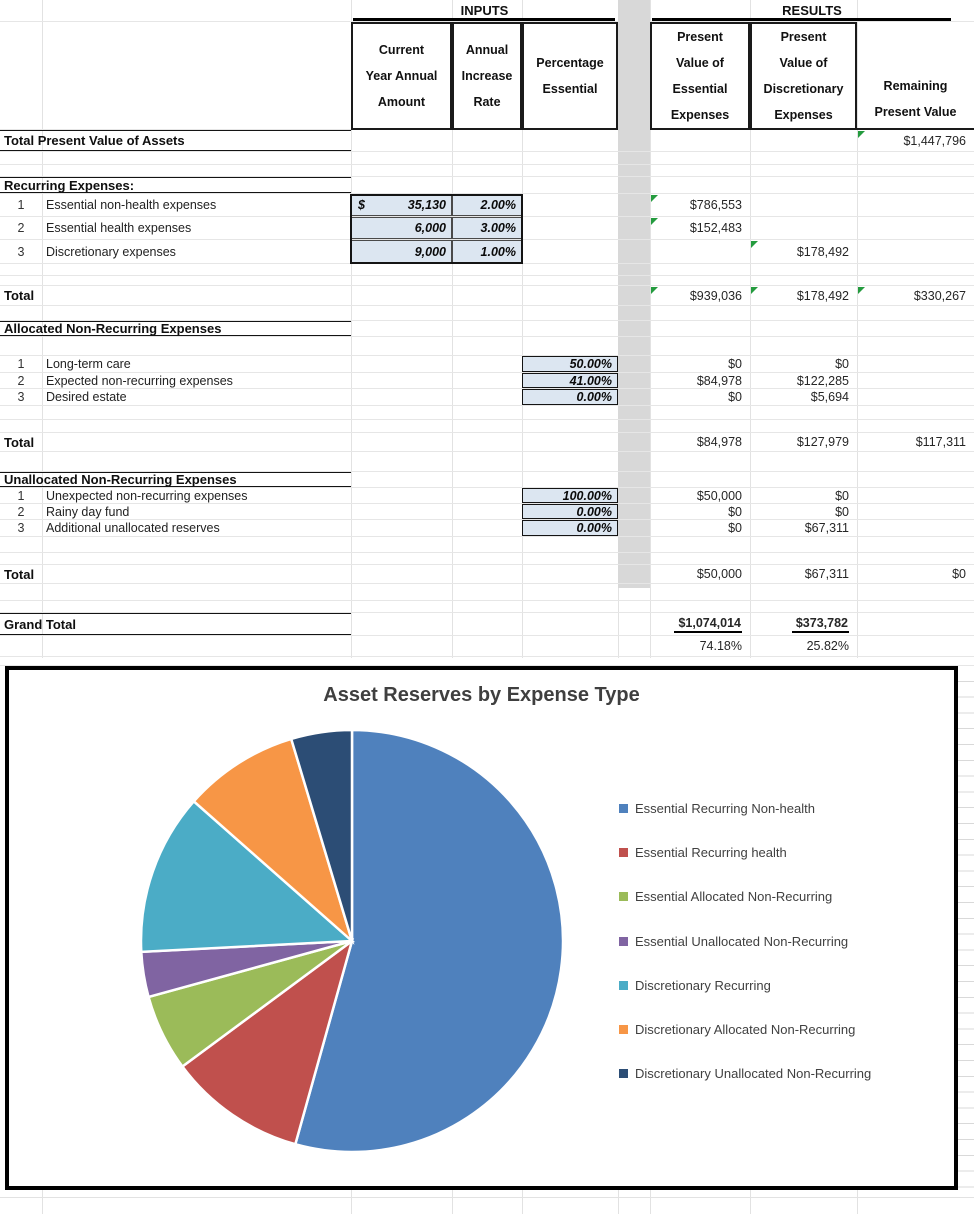 The height and width of the screenshot is (1214, 974). Describe the element at coordinates (735, 364) in the screenshot. I see `allocated-row-1-pv-essential: $0` at that location.